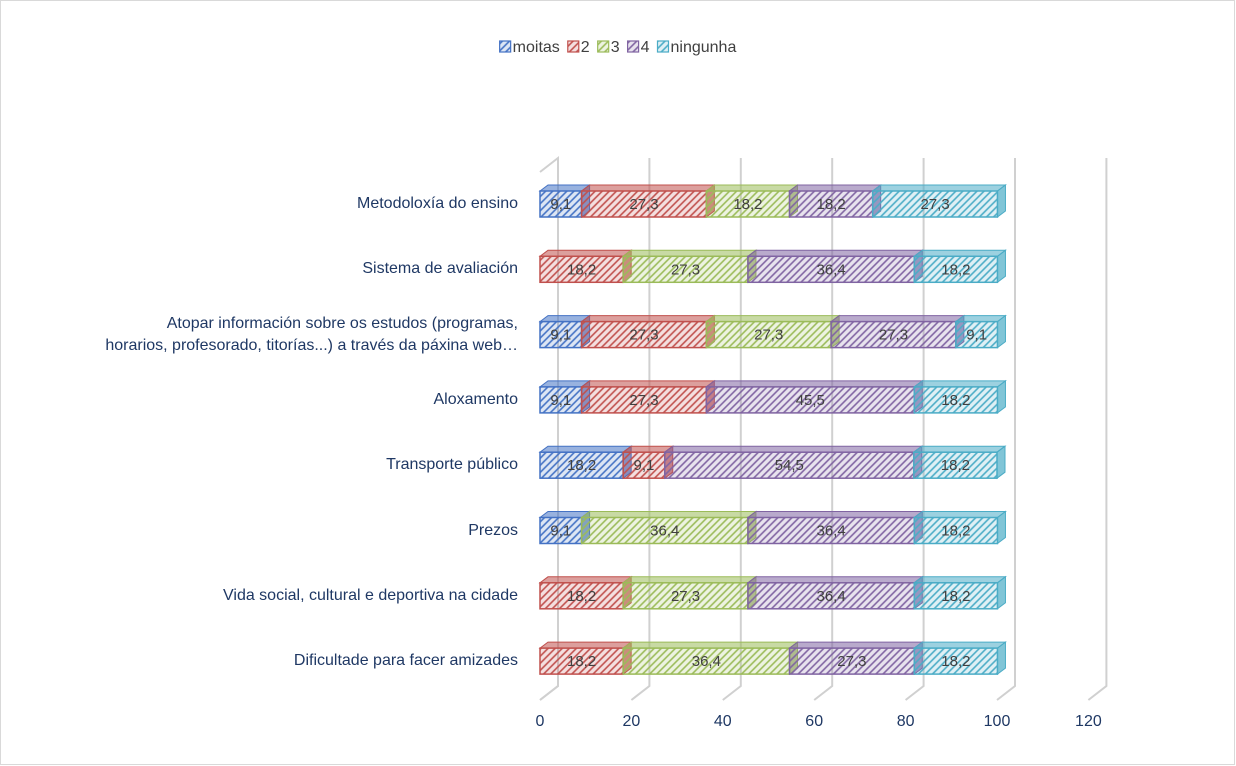 The image size is (1236, 766). What do you see at coordinates (476, 399) in the screenshot?
I see `y-tick-label: Aloxamento` at bounding box center [476, 399].